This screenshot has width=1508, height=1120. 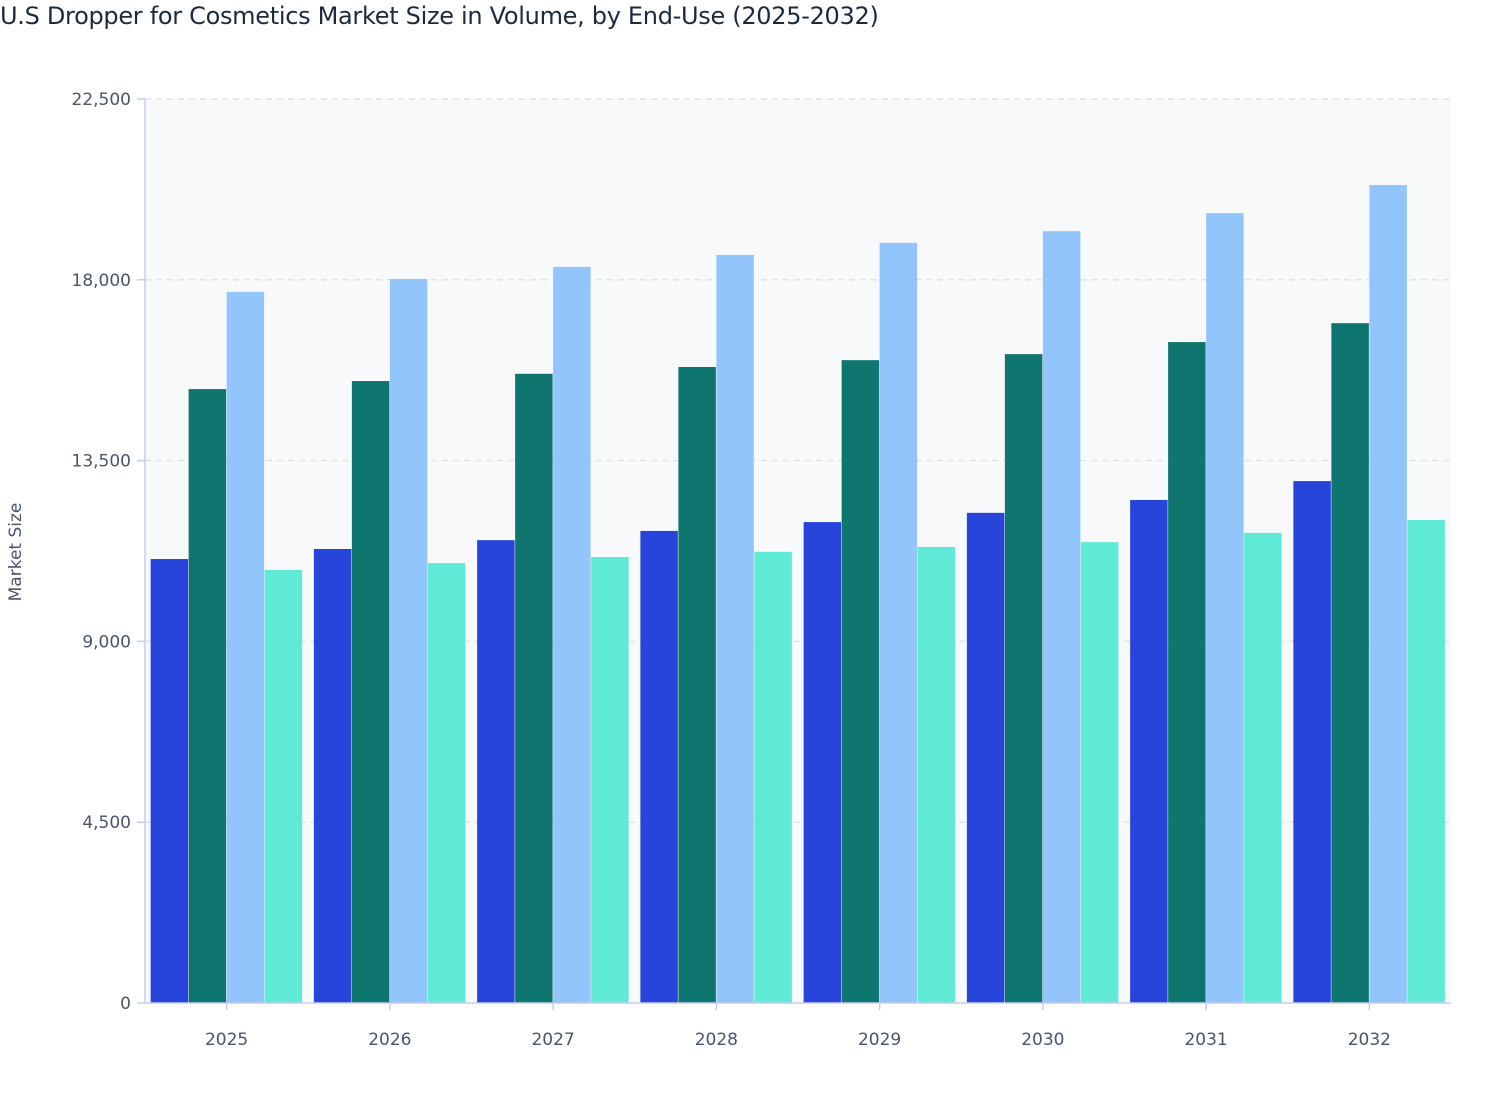 I want to click on y-tick-label: 0, so click(x=125, y=1004).